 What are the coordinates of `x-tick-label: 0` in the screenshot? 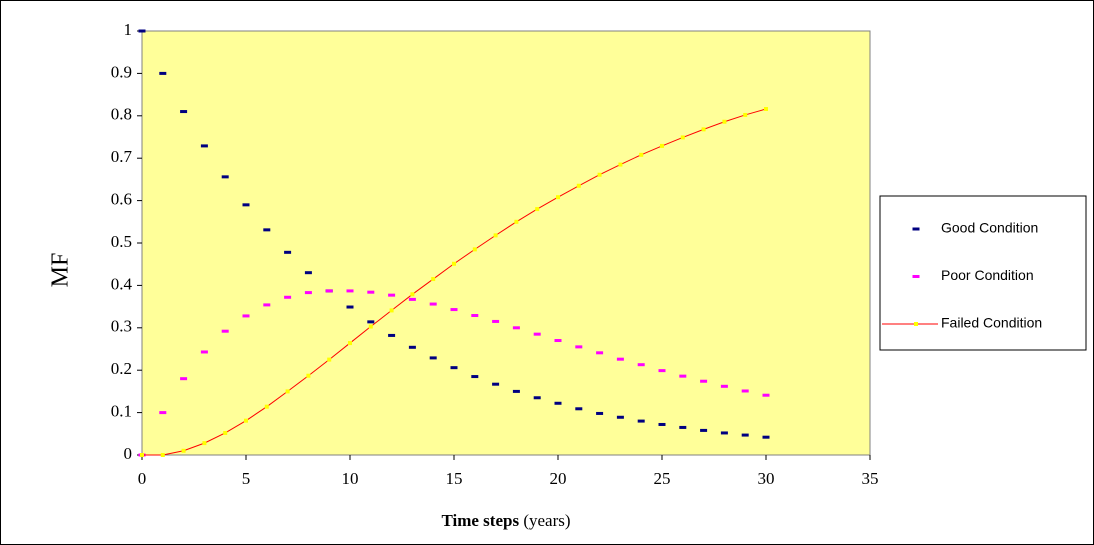 It's located at (142, 478).